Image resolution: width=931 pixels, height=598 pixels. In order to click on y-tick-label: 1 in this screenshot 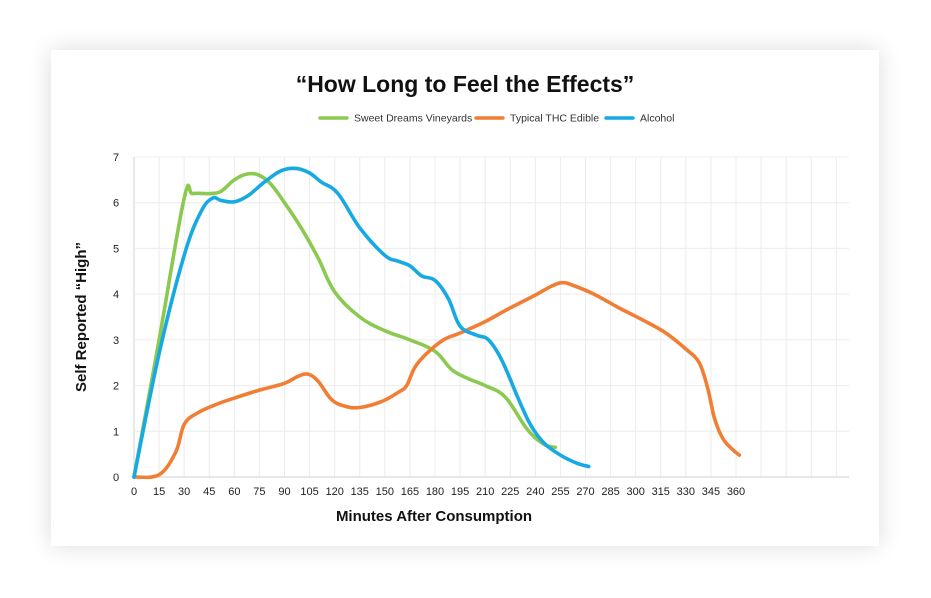, I will do `click(116, 432)`.